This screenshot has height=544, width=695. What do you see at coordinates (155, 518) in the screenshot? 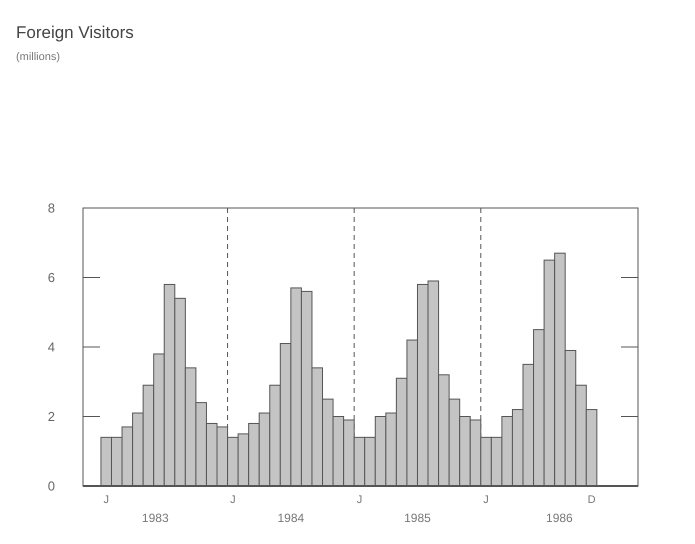
I see `text: 1983` at bounding box center [155, 518].